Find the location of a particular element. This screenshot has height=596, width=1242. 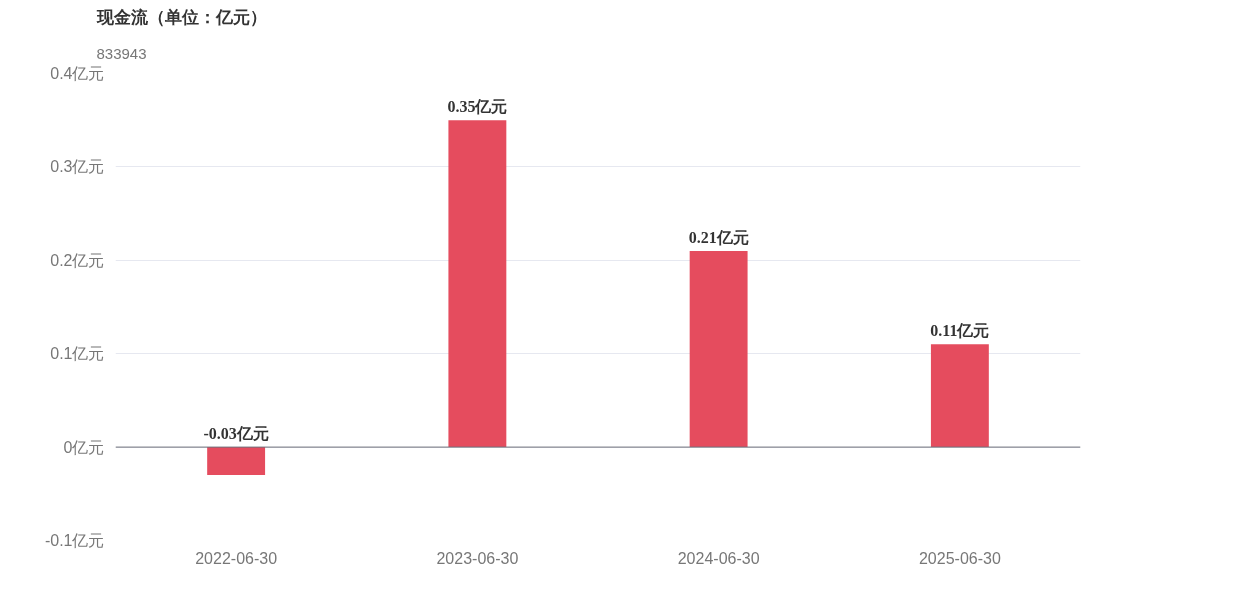

chart-title: 现金流（单位：亿元） is located at coordinates (181, 17).